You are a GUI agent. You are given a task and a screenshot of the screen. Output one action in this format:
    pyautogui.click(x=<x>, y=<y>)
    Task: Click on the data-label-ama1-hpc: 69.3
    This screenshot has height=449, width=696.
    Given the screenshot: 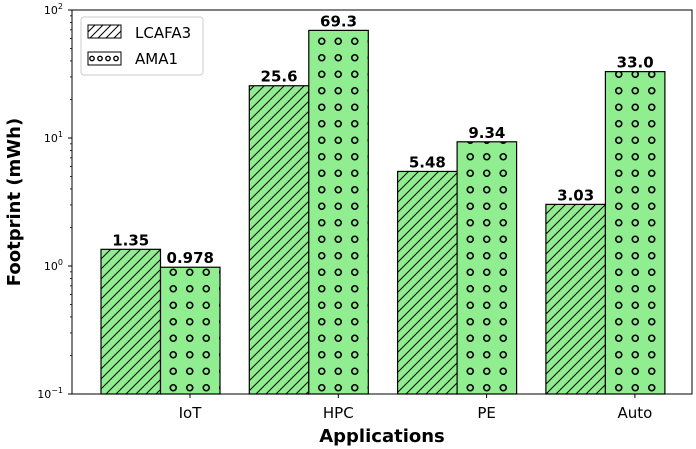 What is the action you would take?
    pyautogui.click(x=338, y=21)
    